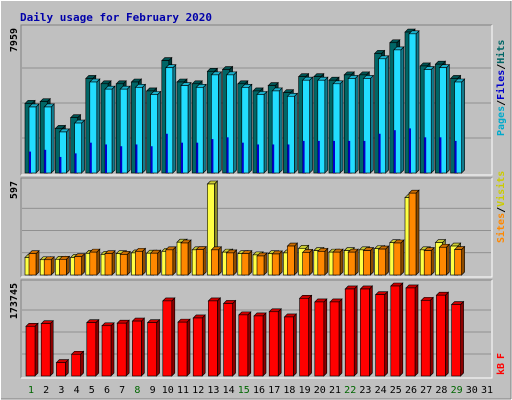 Image resolution: width=512 pixels, height=400 pixels. I want to click on day-label: 22, so click(350, 390).